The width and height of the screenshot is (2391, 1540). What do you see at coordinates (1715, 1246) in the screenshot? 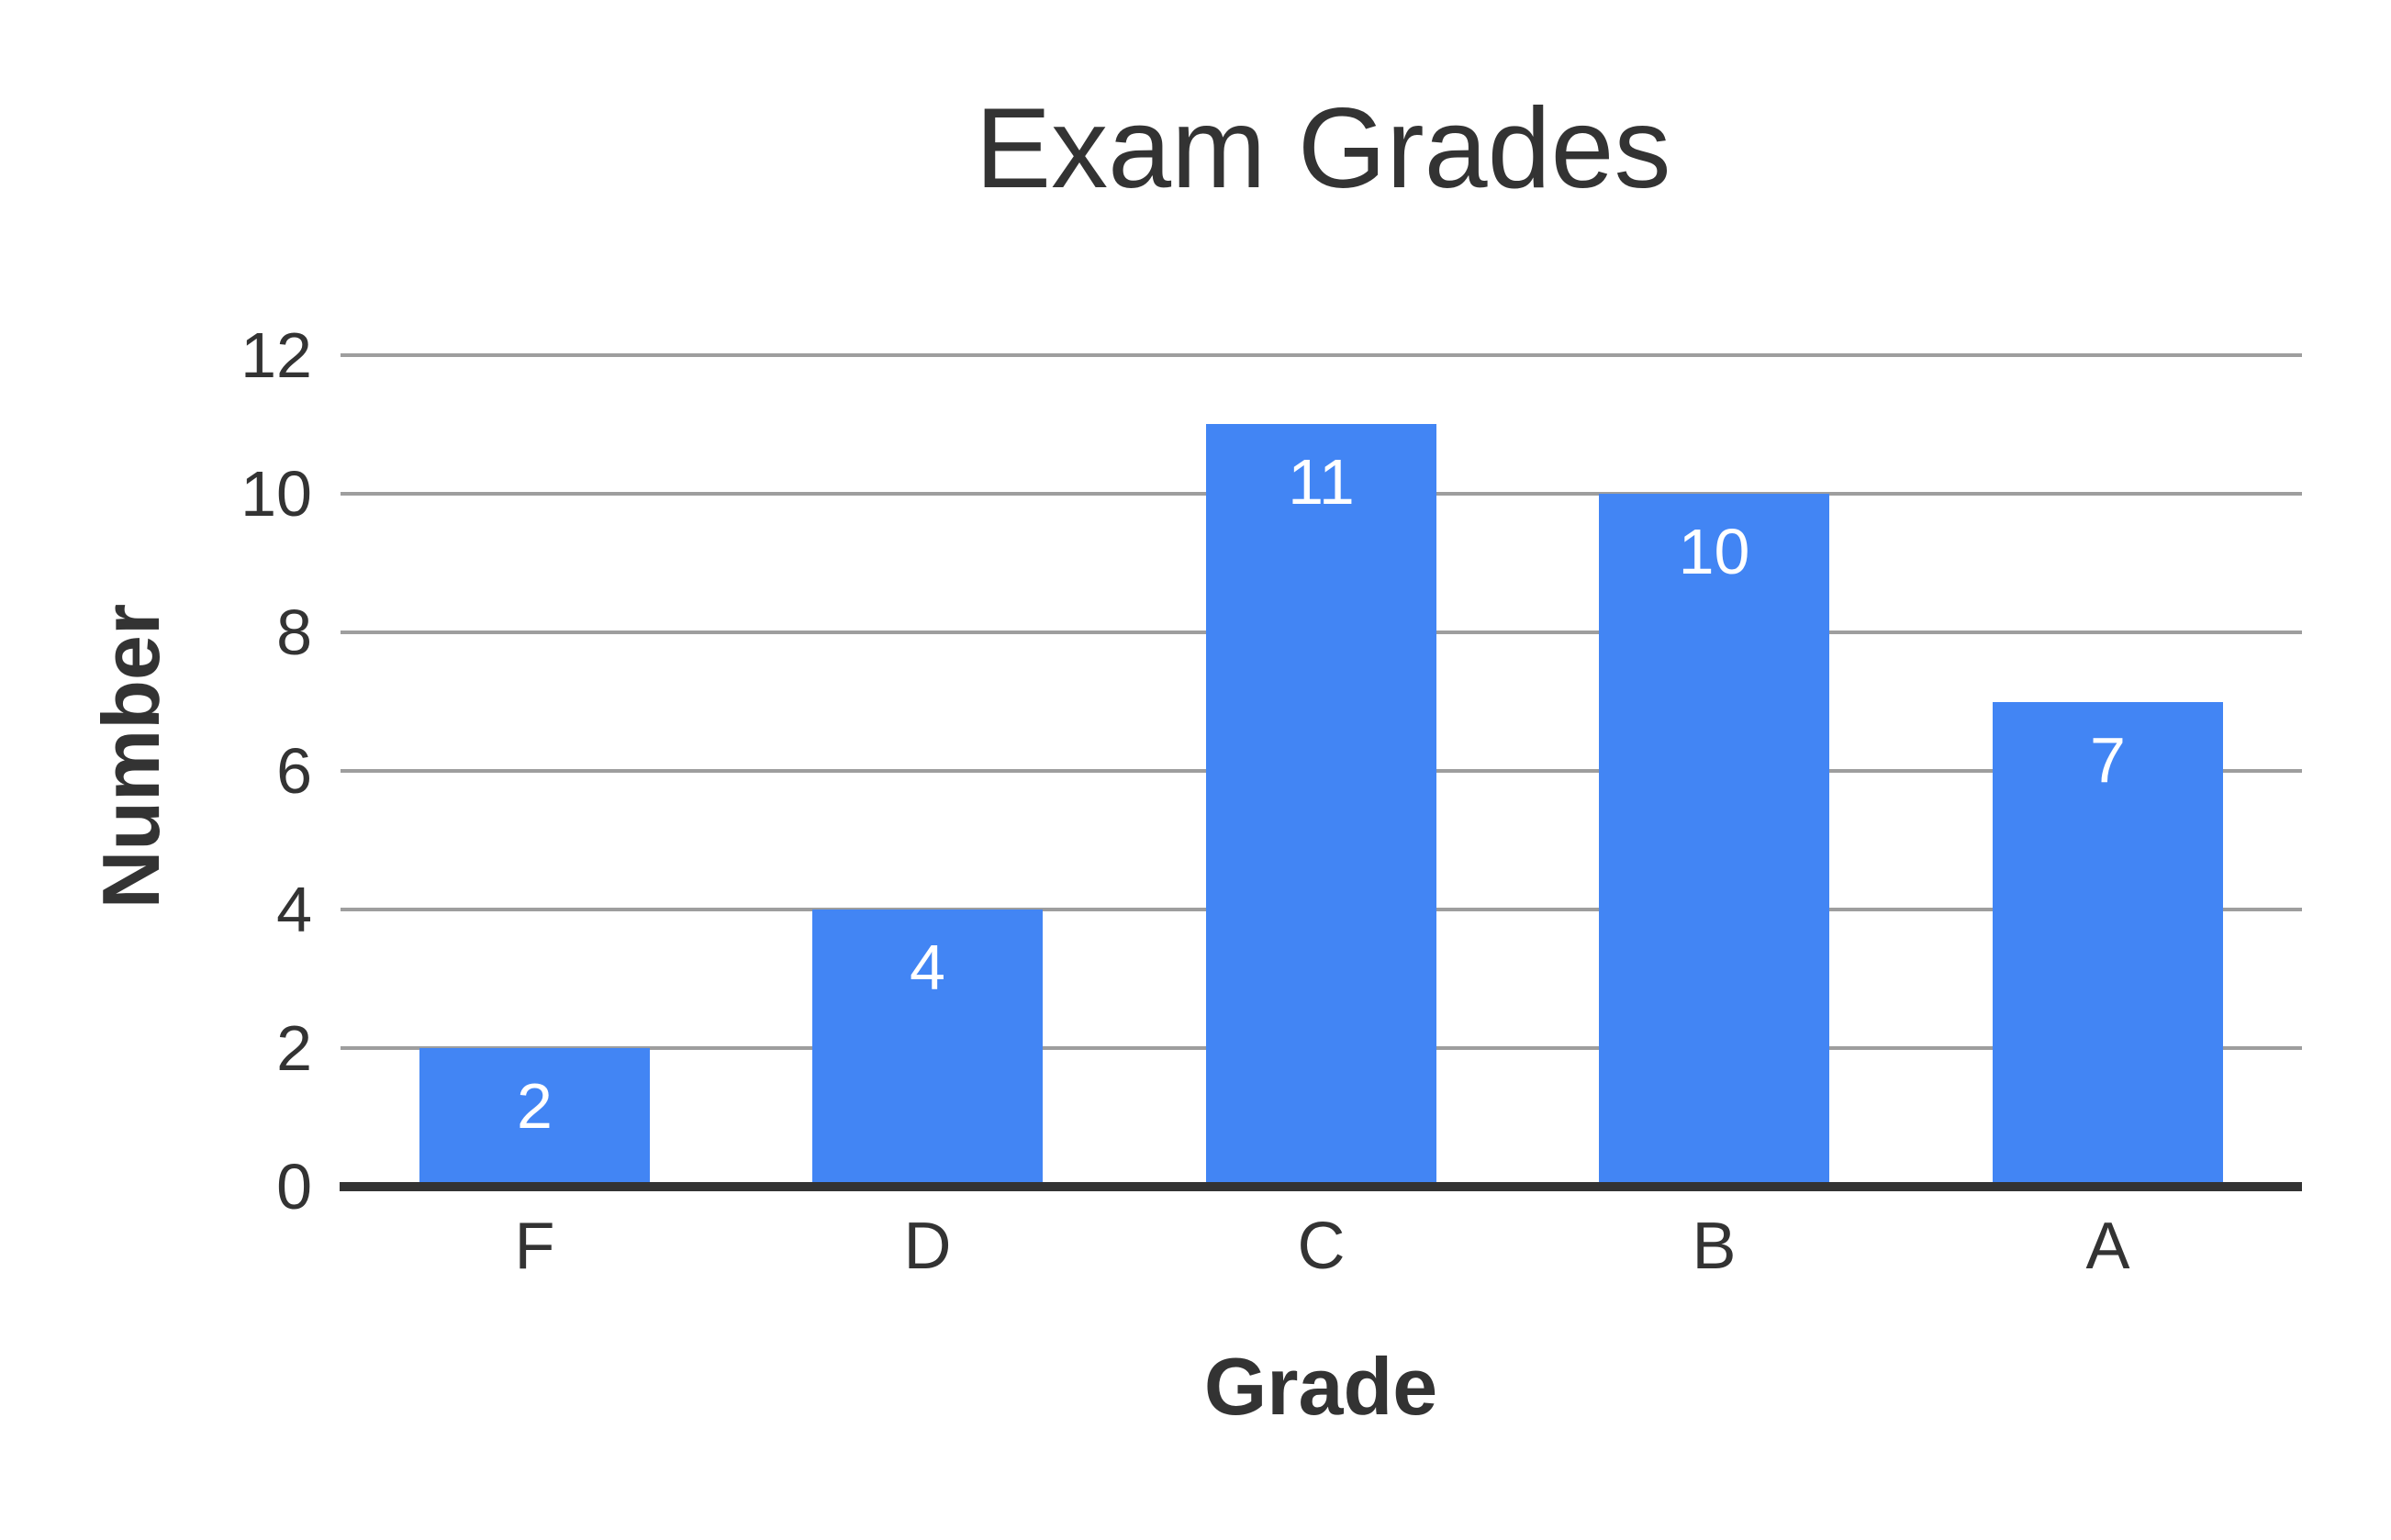
I see `x-tick-label: B` at bounding box center [1715, 1246].